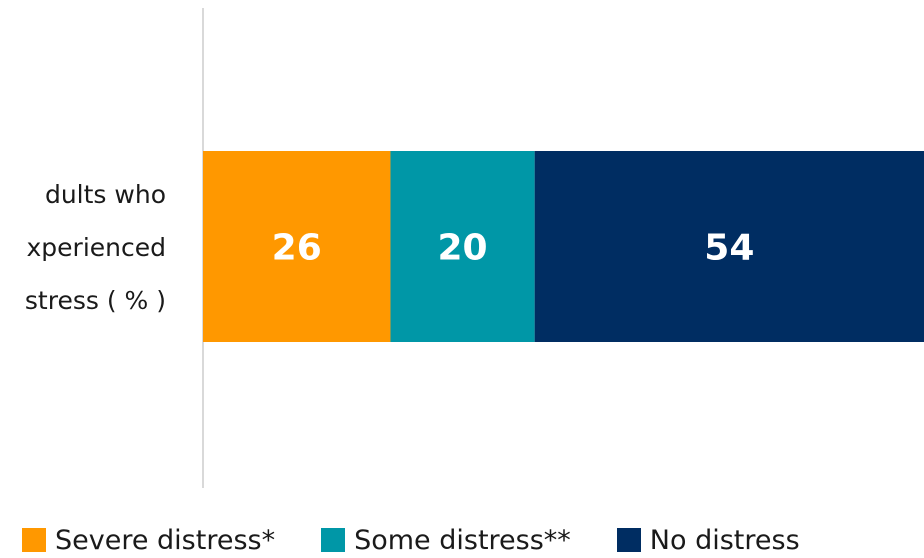 The image size is (924, 558). What do you see at coordinates (95, 300) in the screenshot?
I see `category-label-line: stress ( % )` at bounding box center [95, 300].